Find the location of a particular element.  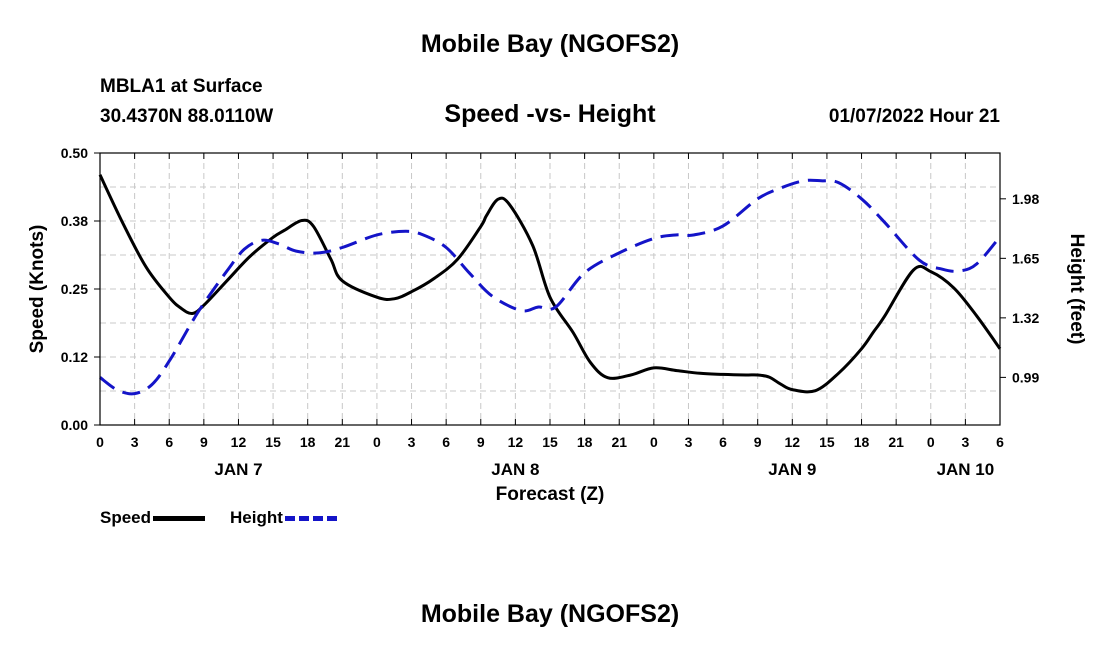

y2-tick-label: 1.98 is located at coordinates (1025, 199).